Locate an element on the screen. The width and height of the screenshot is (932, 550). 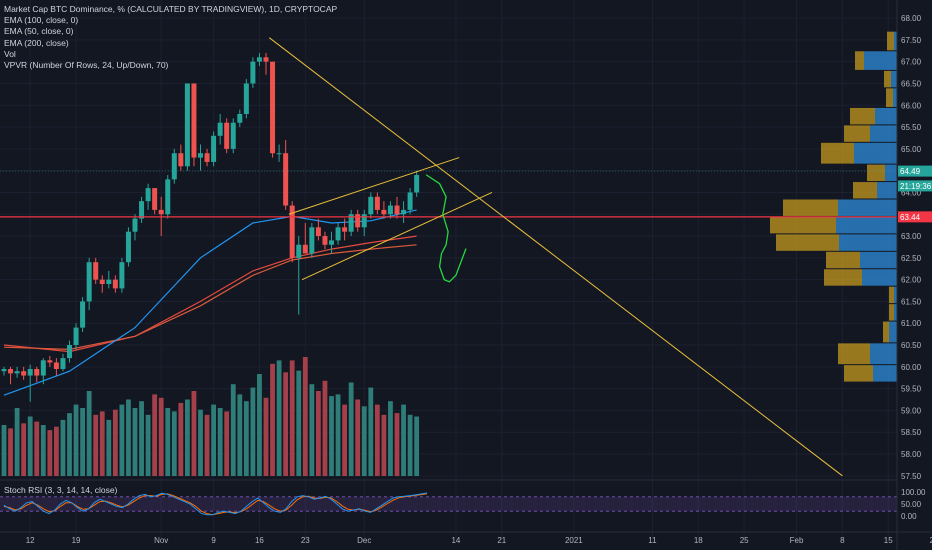
time-tick-label: 2021 is located at coordinates (574, 540).